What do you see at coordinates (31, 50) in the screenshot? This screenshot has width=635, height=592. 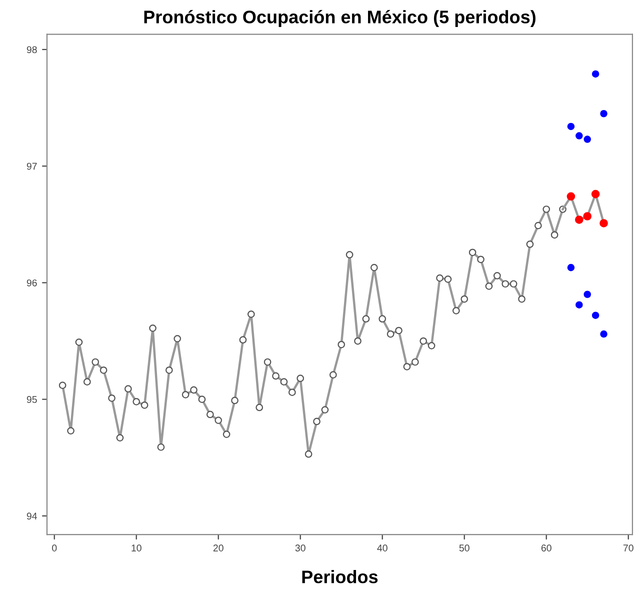 I see `y-tick-label: 98` at bounding box center [31, 50].